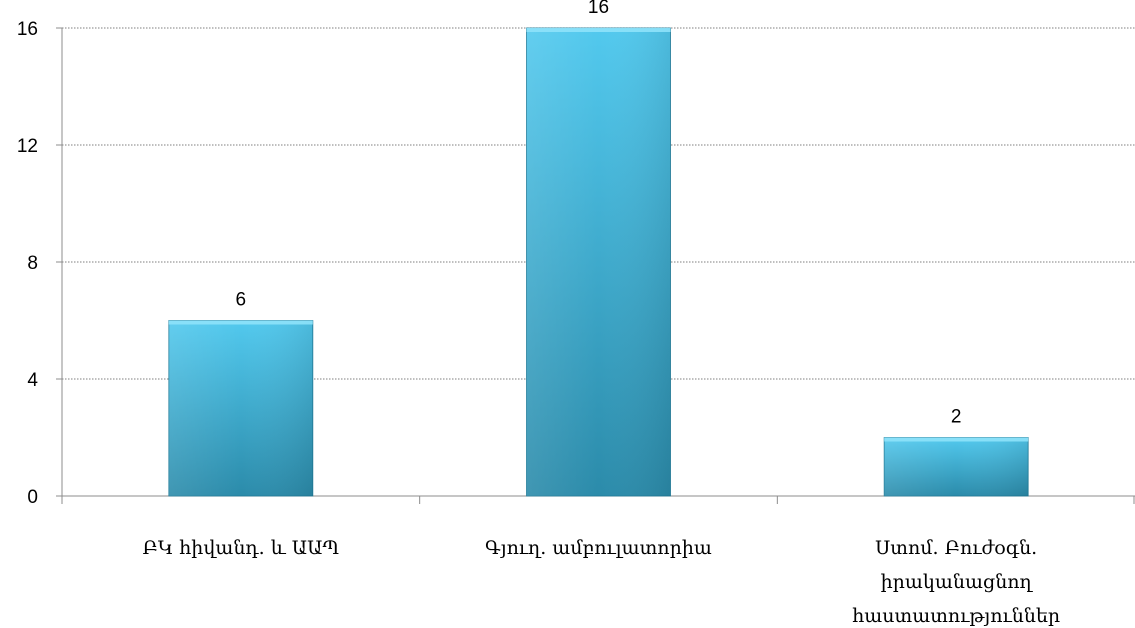 The image size is (1135, 628). What do you see at coordinates (32, 497) in the screenshot?
I see `y-tick-label: 0` at bounding box center [32, 497].